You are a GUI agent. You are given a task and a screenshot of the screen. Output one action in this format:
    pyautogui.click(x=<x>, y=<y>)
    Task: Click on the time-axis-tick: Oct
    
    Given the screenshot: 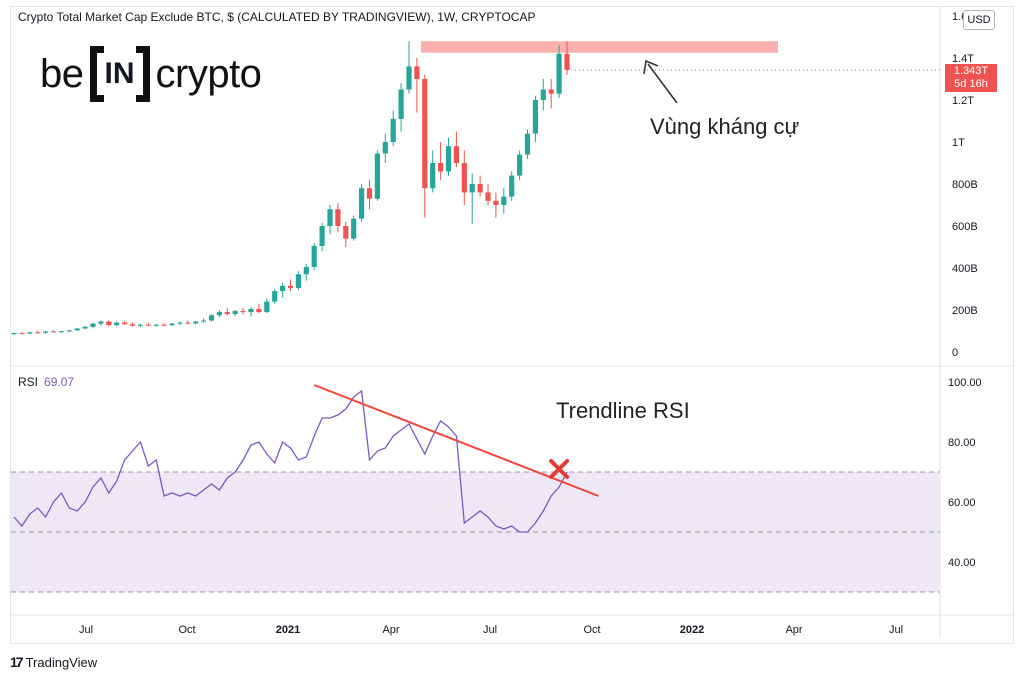 What is the action you would take?
    pyautogui.click(x=186, y=630)
    